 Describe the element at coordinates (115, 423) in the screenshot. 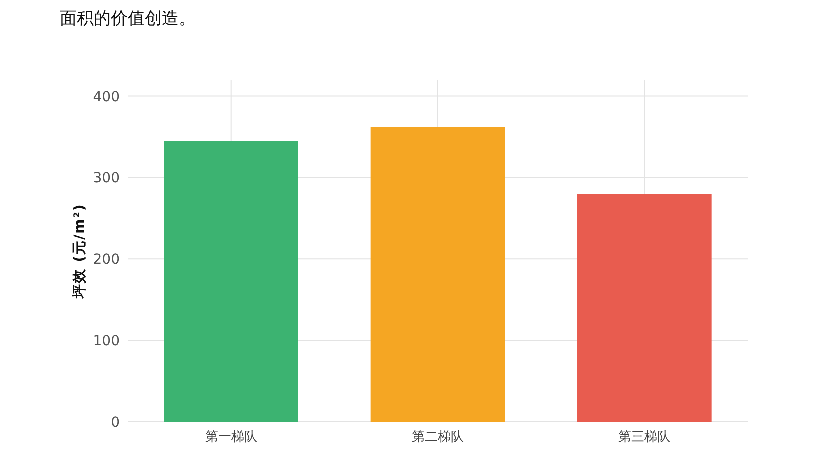

I see `y-tick-label: 0` at that location.